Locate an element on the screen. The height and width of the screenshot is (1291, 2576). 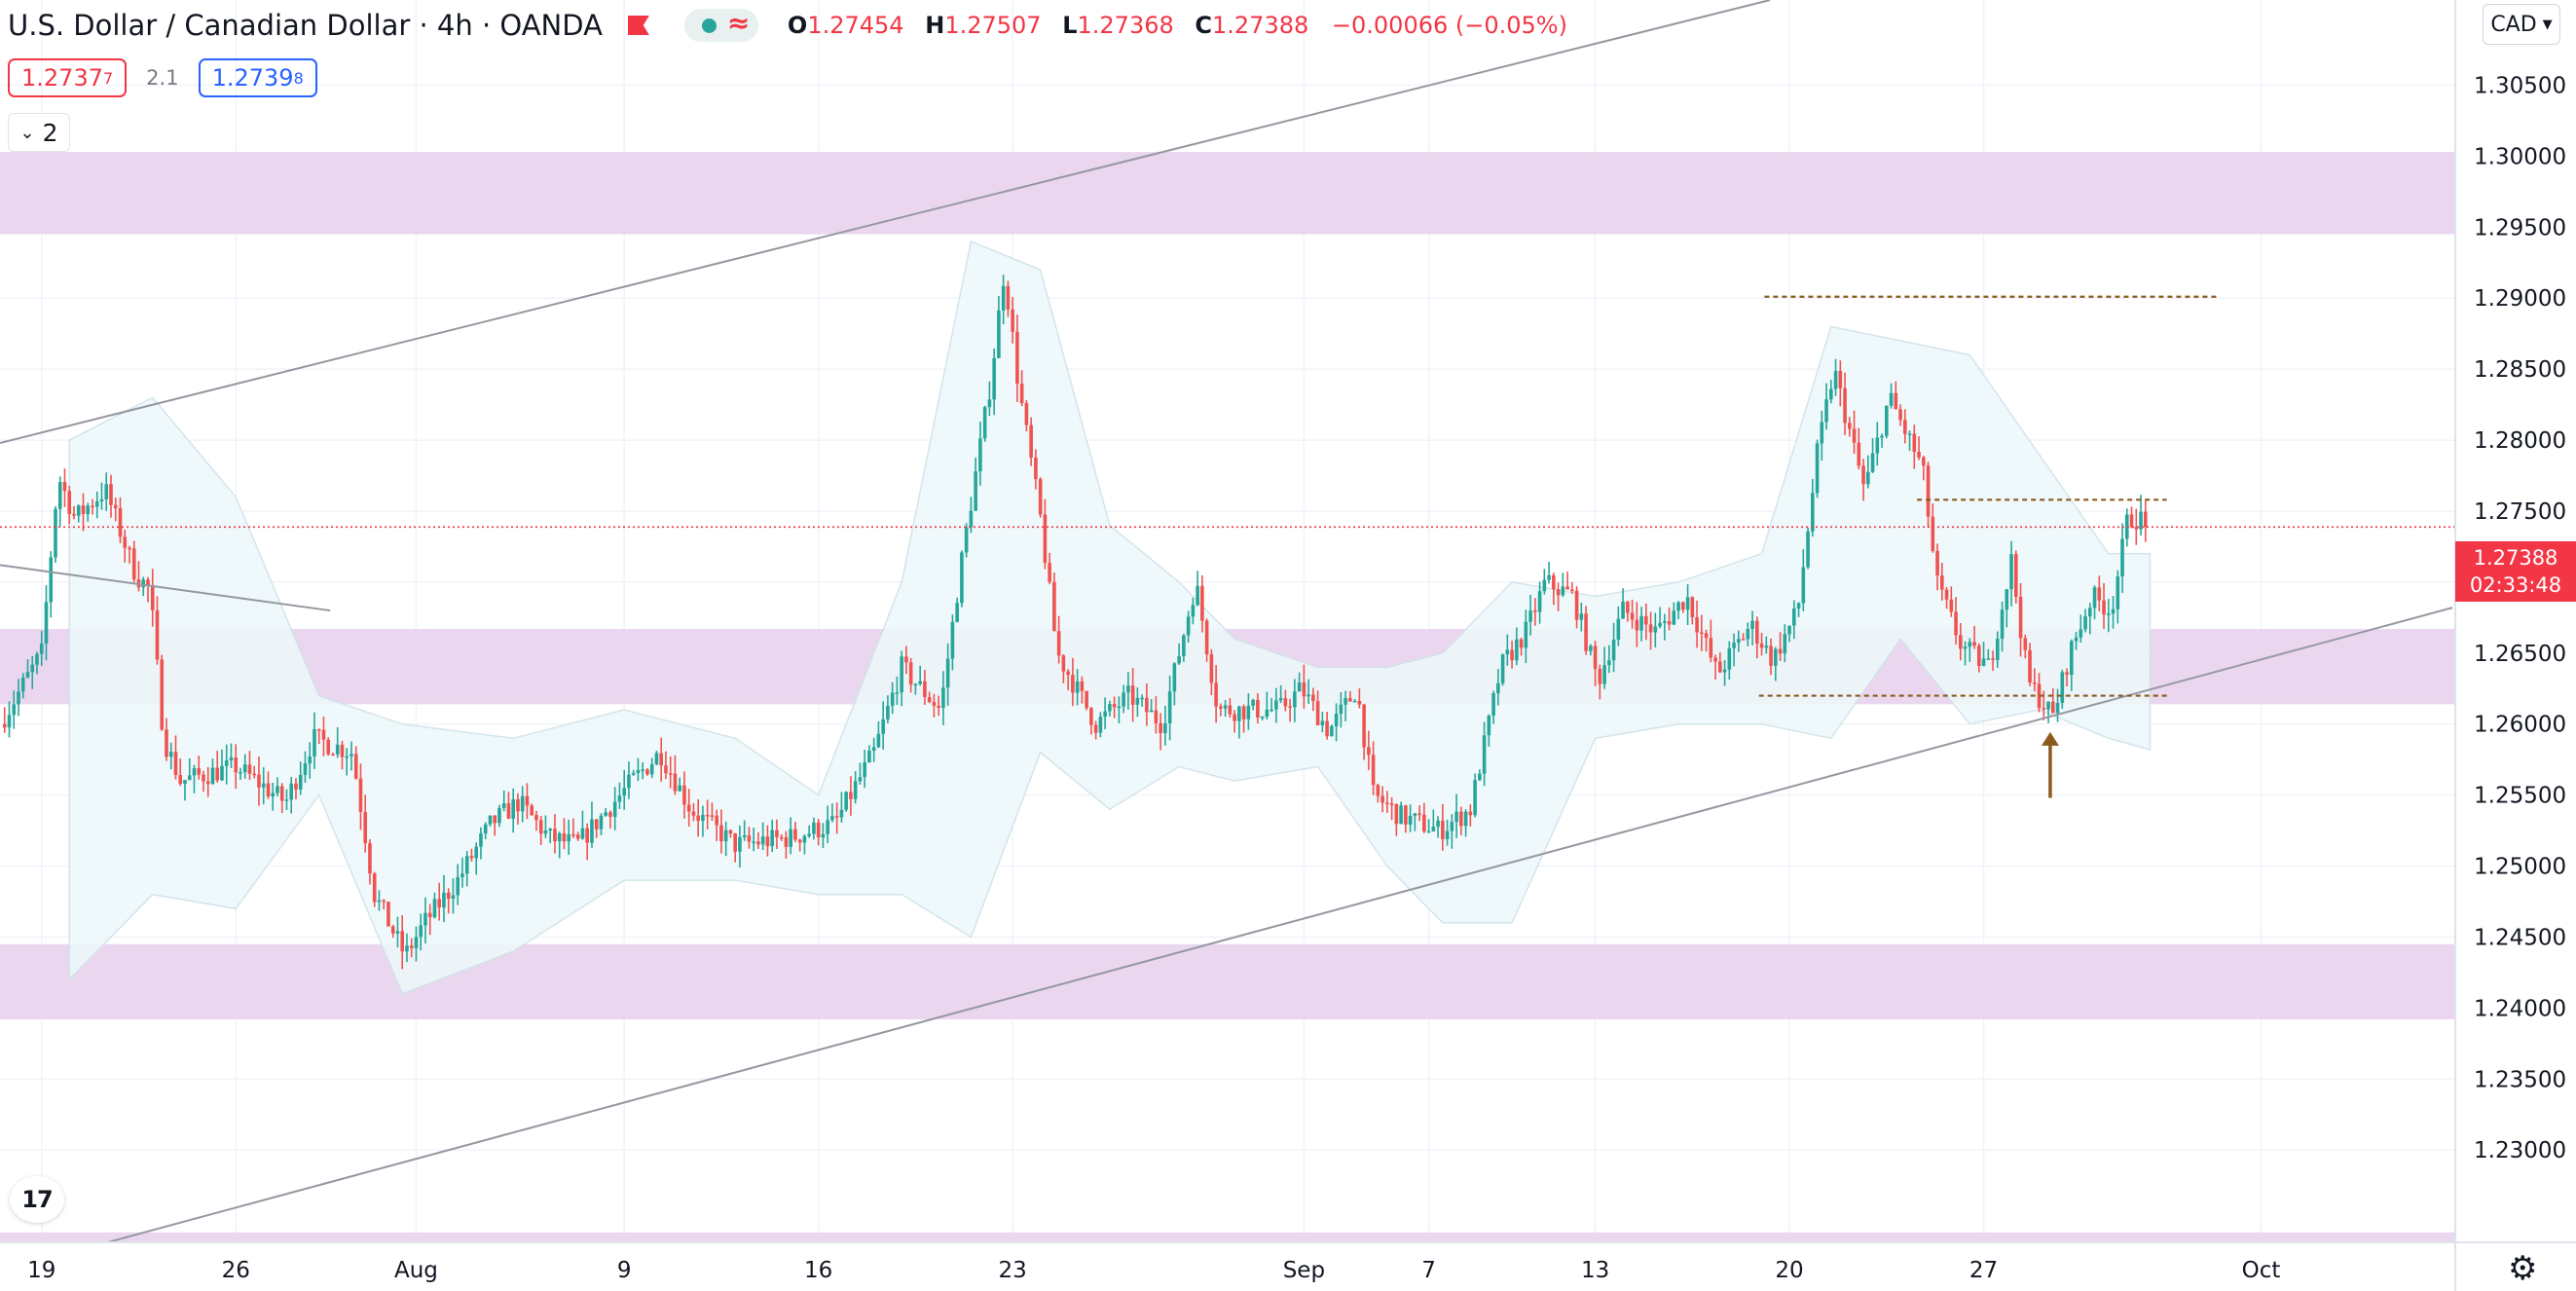
tradingview-logo: 17 is located at coordinates (37, 1199).